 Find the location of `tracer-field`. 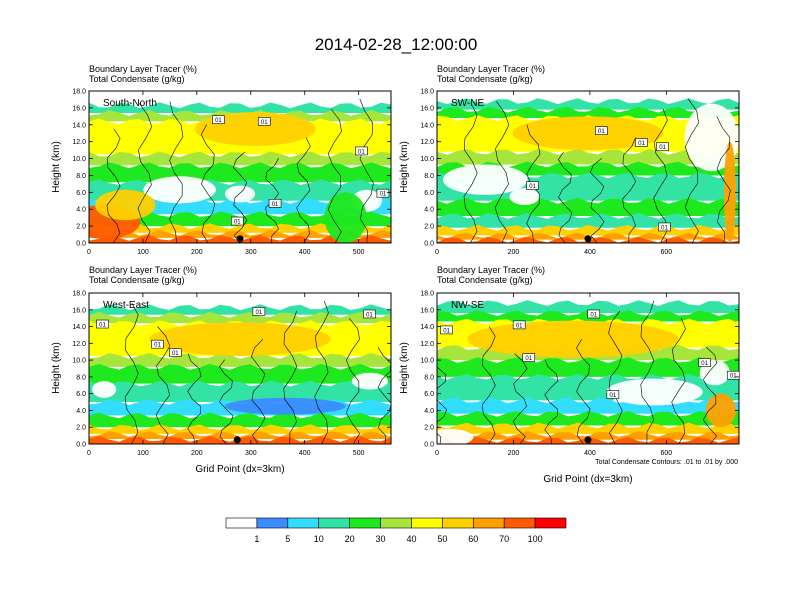

tracer-field is located at coordinates (588, 368).